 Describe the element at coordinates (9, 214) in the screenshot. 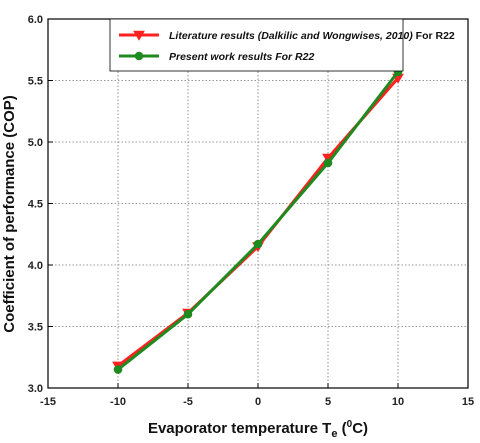

I see `y-axis-label: Coefficient of performance (COP)` at that location.